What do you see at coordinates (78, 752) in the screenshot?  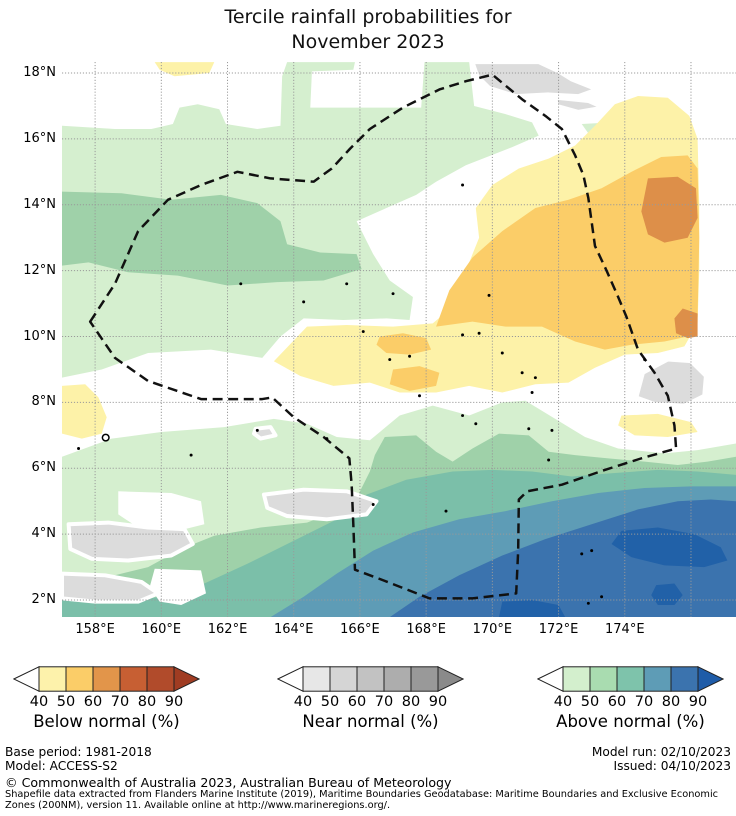 I see `base-period-text: Base period: 1981-2018` at bounding box center [78, 752].